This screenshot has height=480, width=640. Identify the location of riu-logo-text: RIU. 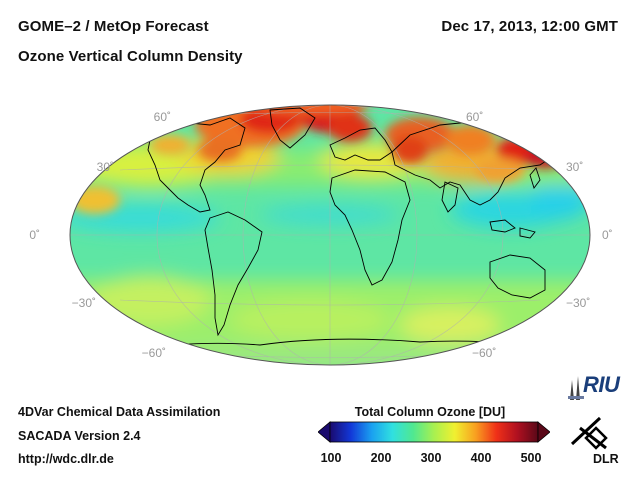
(601, 384).